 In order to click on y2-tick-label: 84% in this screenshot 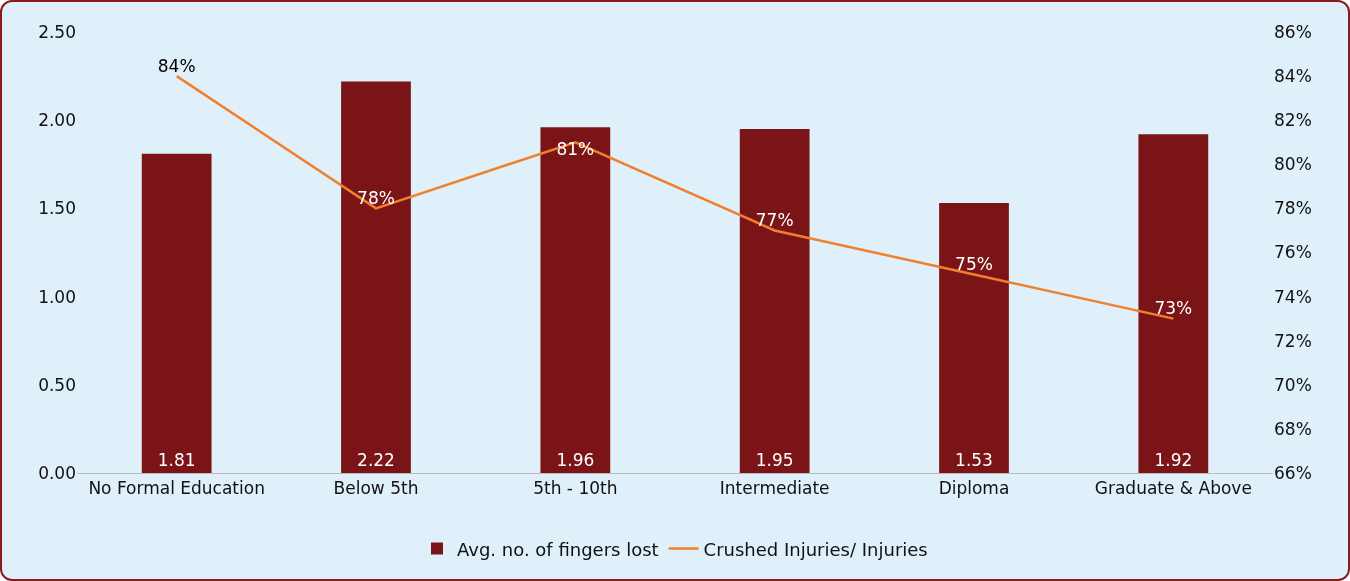, I will do `click(1293, 76)`.